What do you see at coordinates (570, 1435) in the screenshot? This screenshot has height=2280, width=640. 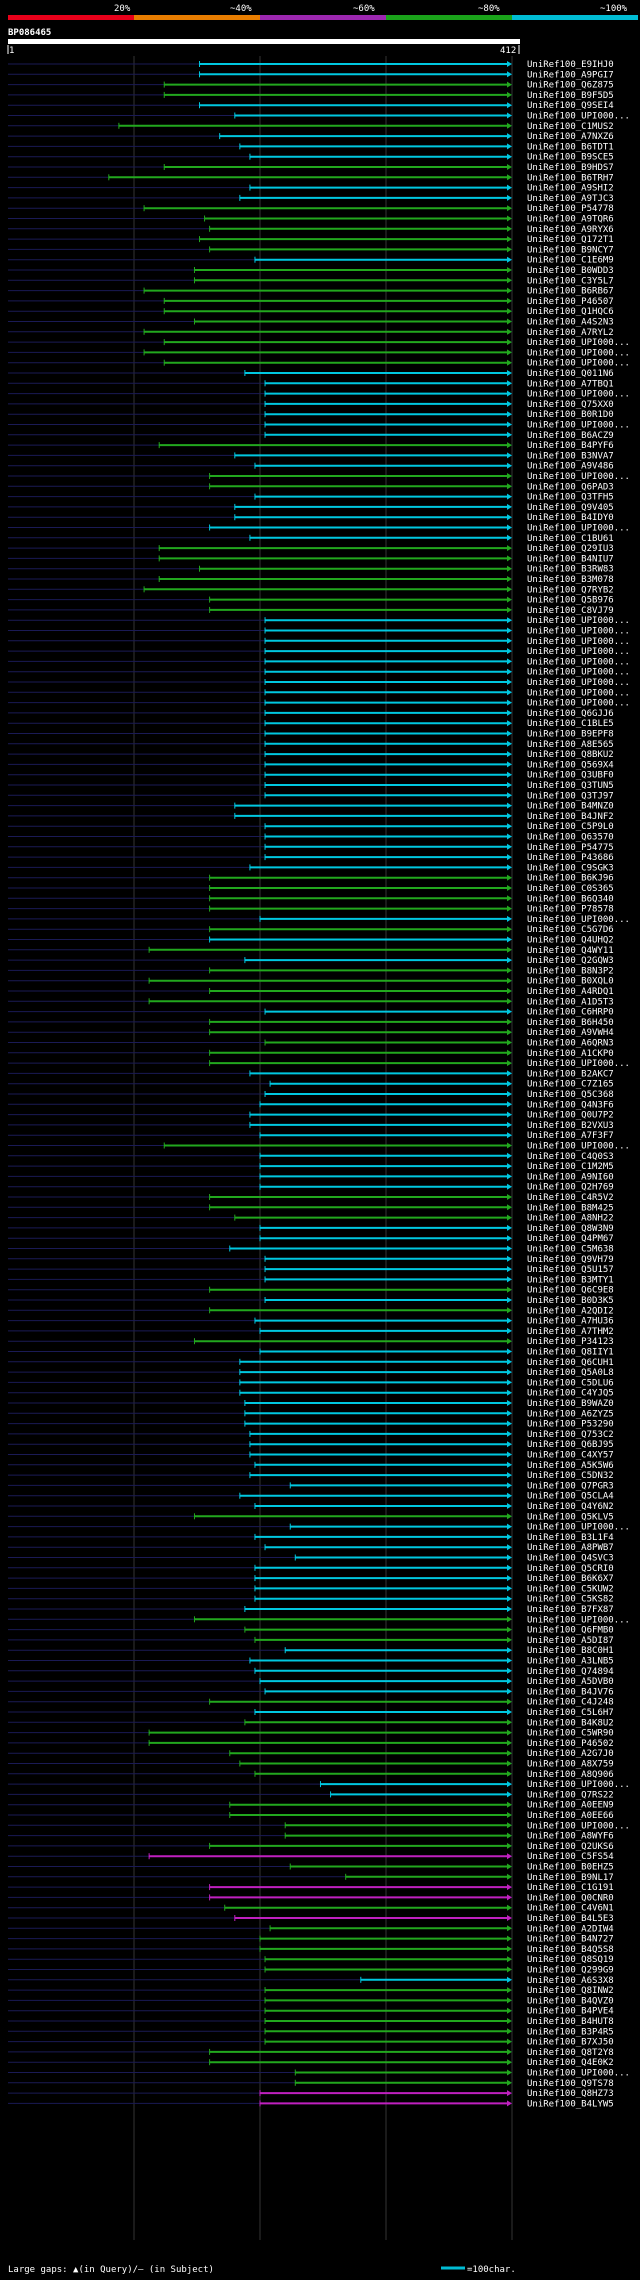 I see `hit-label-link: UniRef100_Q753C2` at bounding box center [570, 1435].